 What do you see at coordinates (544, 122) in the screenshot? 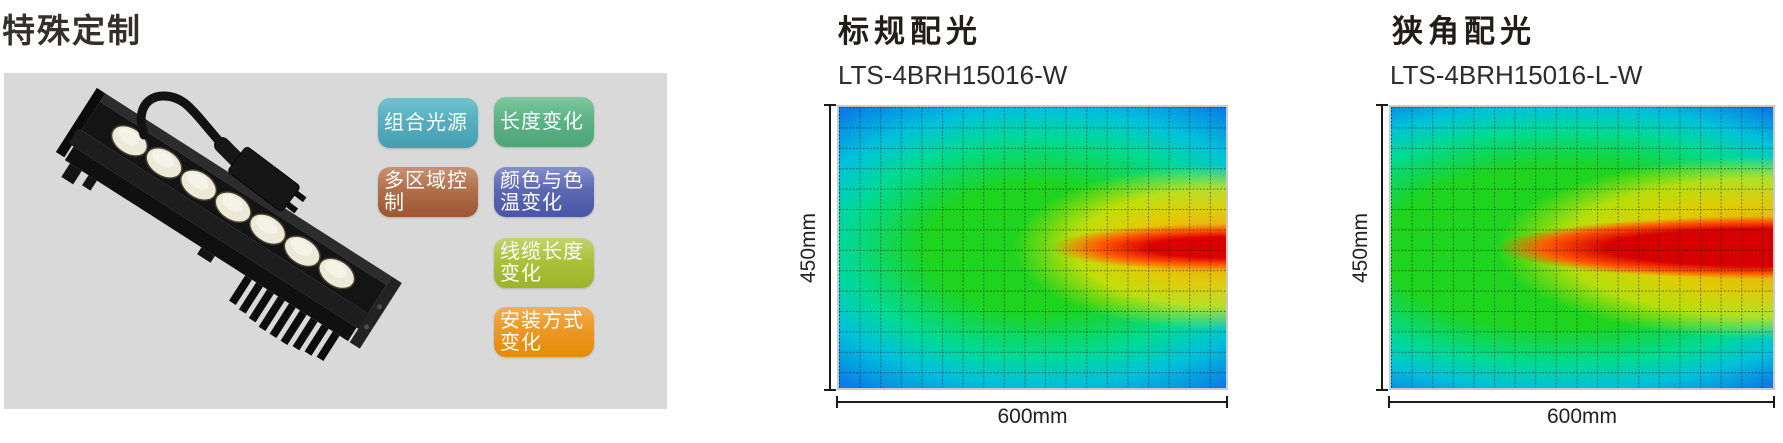
I see `feature-badge-length-variation: 长度变化` at bounding box center [544, 122].